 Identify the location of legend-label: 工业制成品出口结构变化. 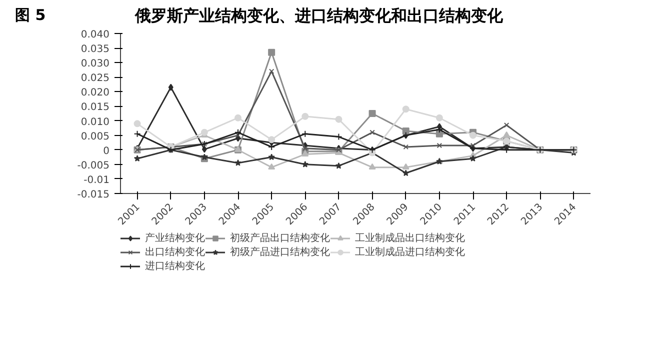
(410, 238).